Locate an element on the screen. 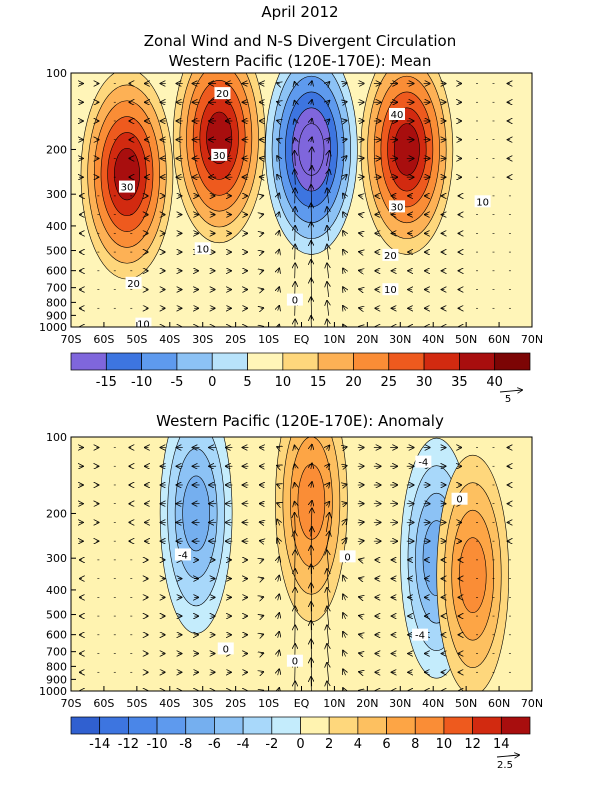 The image size is (600, 800). contour-label: 30 is located at coordinates (127, 188).